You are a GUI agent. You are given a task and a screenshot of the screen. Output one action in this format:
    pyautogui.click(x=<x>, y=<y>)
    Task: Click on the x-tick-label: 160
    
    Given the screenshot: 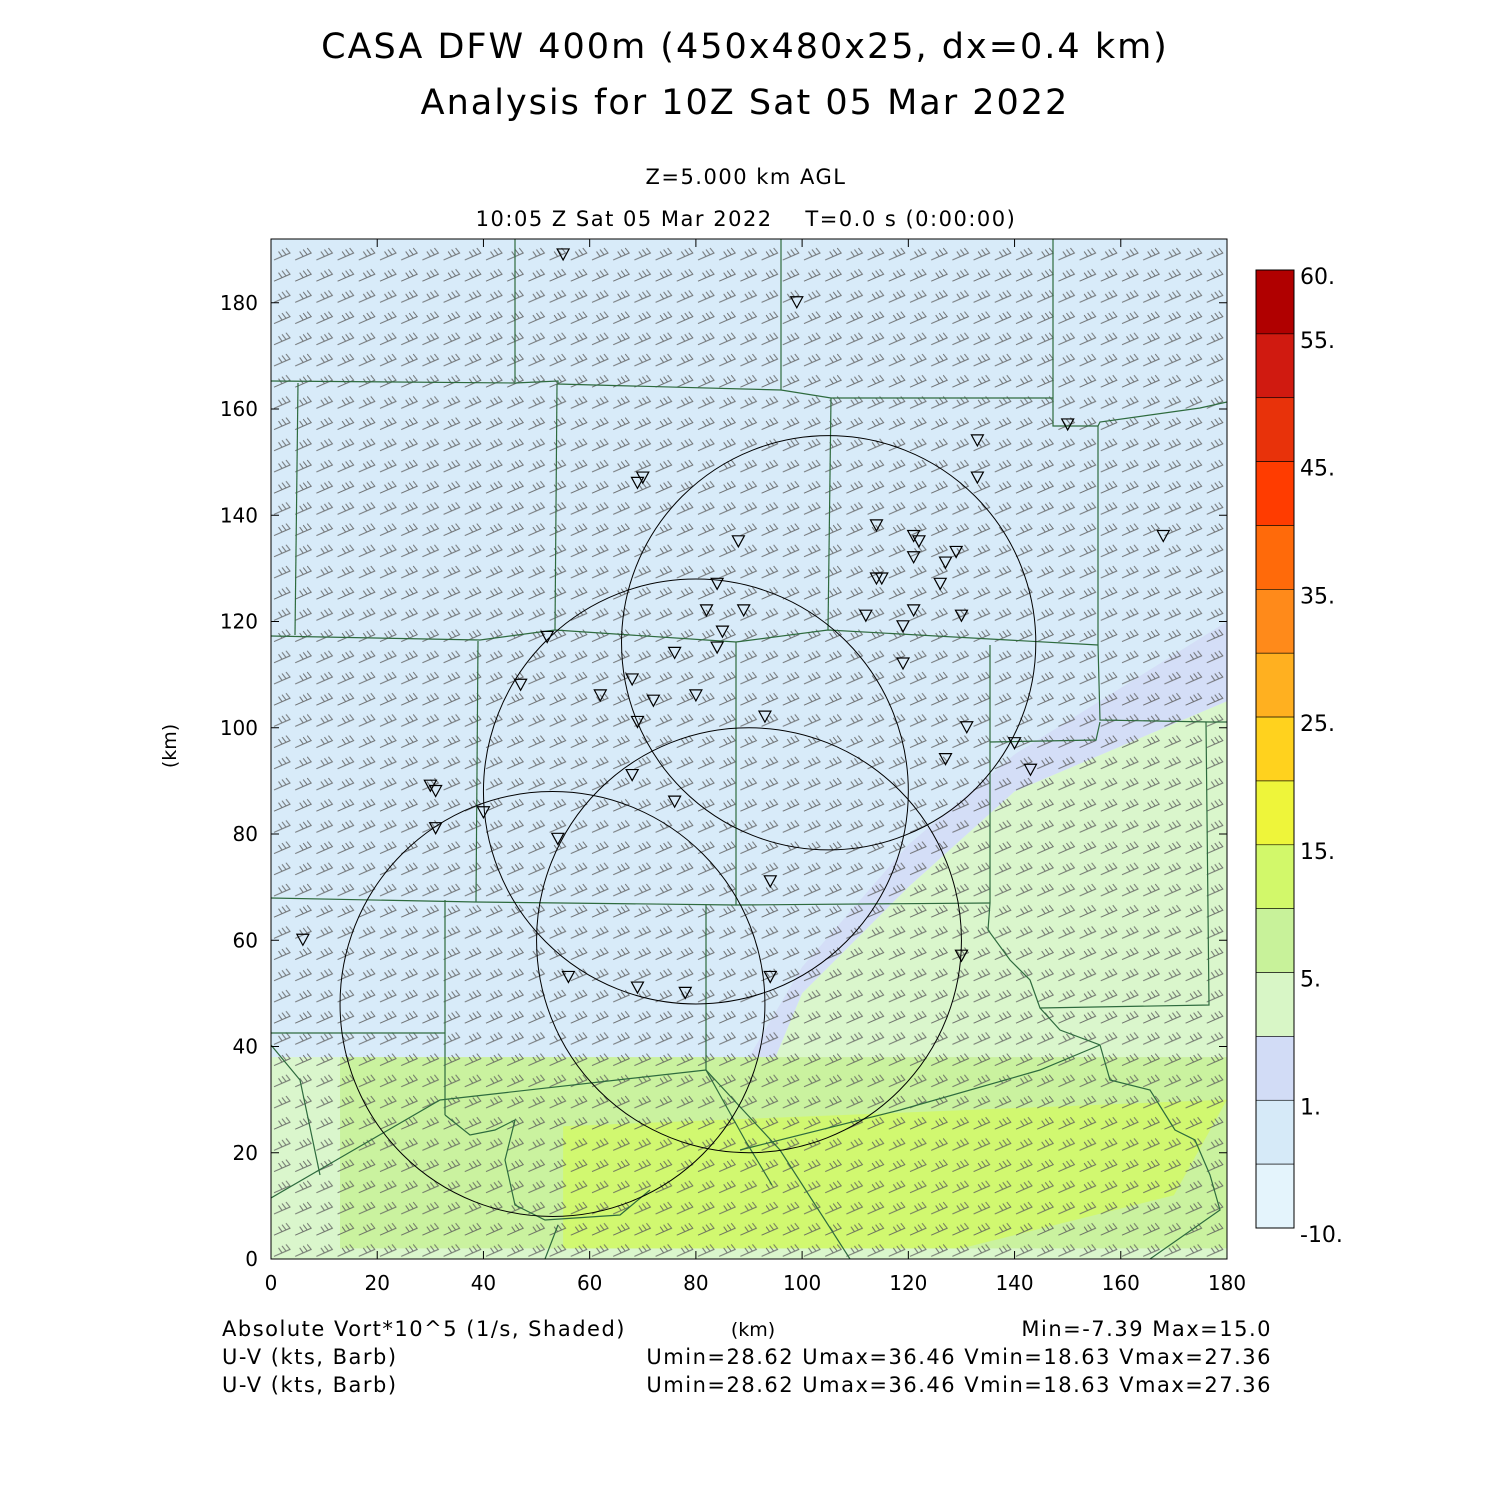 What is the action you would take?
    pyautogui.click(x=1121, y=1283)
    